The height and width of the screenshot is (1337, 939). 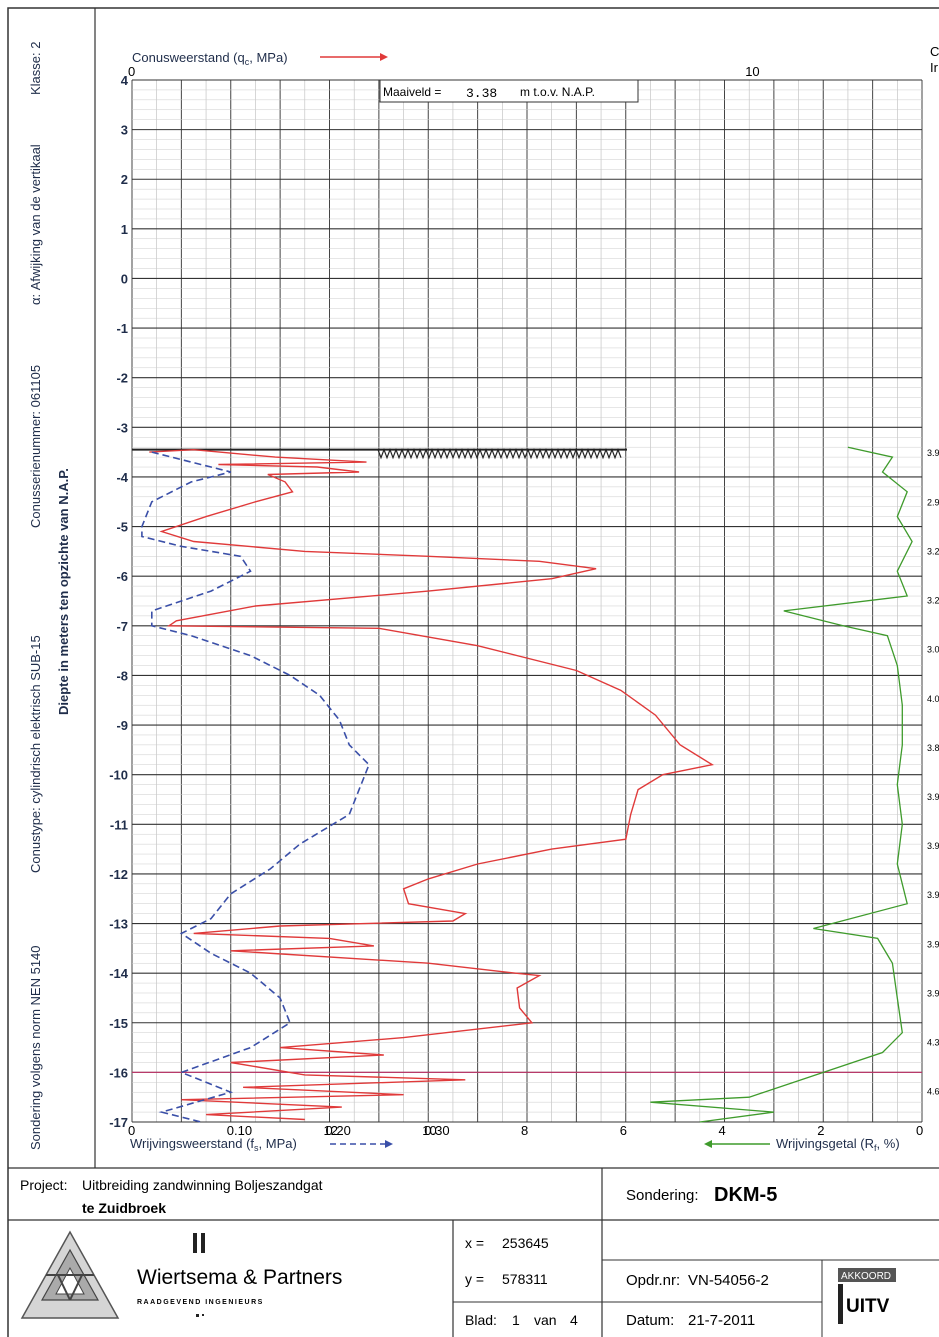 What do you see at coordinates (122, 477) in the screenshot?
I see `depth-tick-label: -4` at bounding box center [122, 477].